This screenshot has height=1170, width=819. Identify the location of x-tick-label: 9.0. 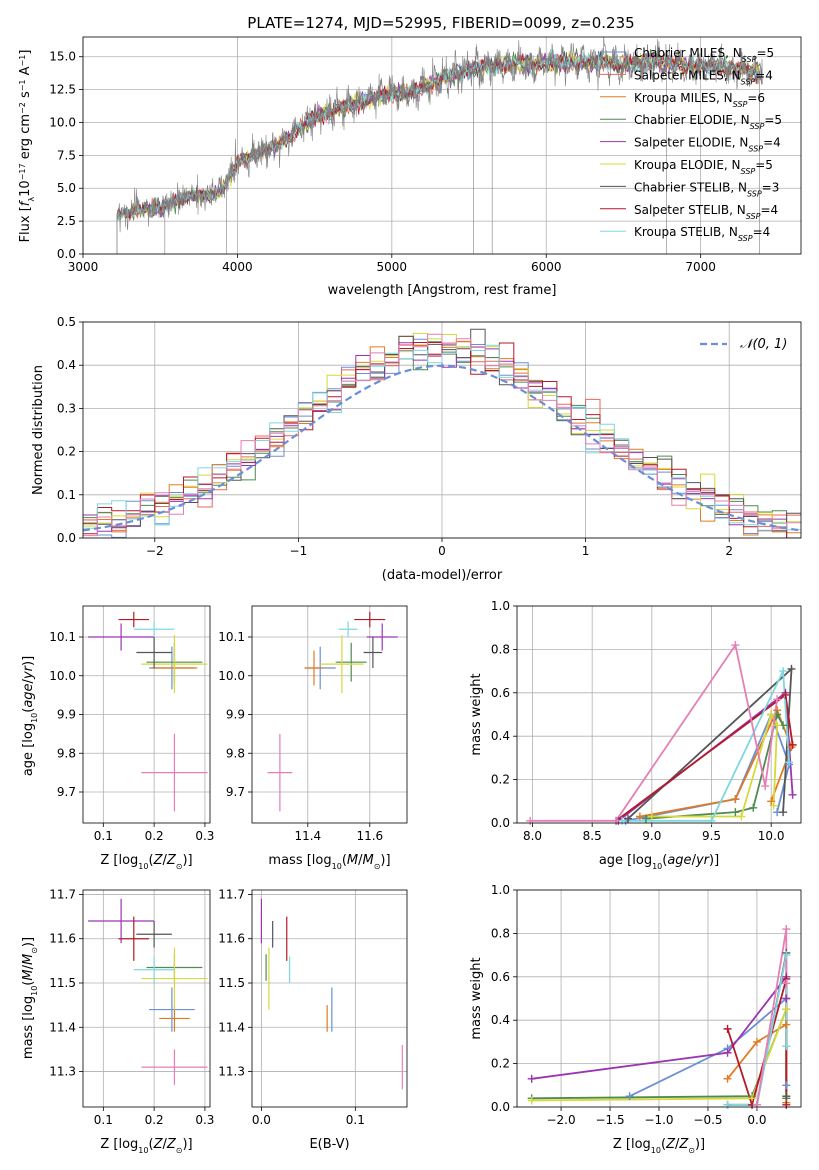
(651, 836).